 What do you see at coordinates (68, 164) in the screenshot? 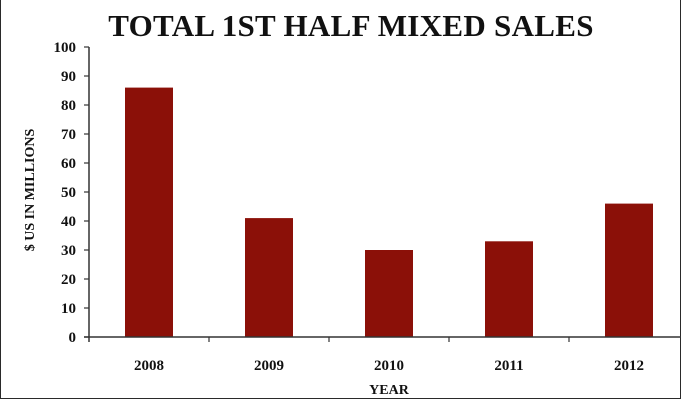
I see `y-tick-label: 60` at bounding box center [68, 164].